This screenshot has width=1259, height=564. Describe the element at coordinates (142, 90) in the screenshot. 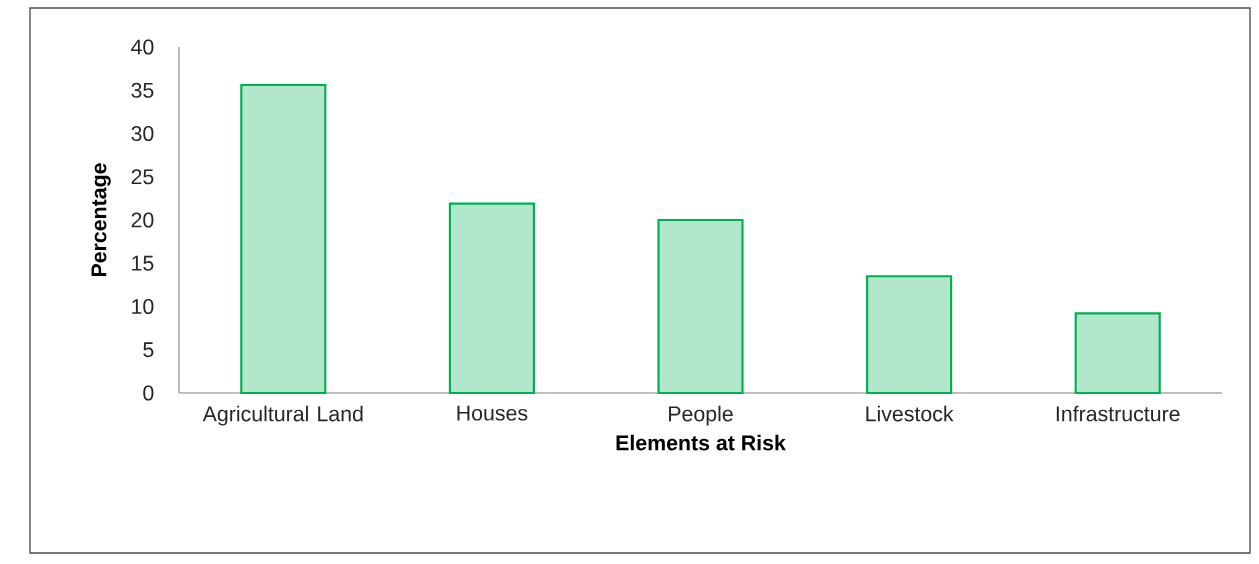

I see `y-tick-label: 35` at that location.